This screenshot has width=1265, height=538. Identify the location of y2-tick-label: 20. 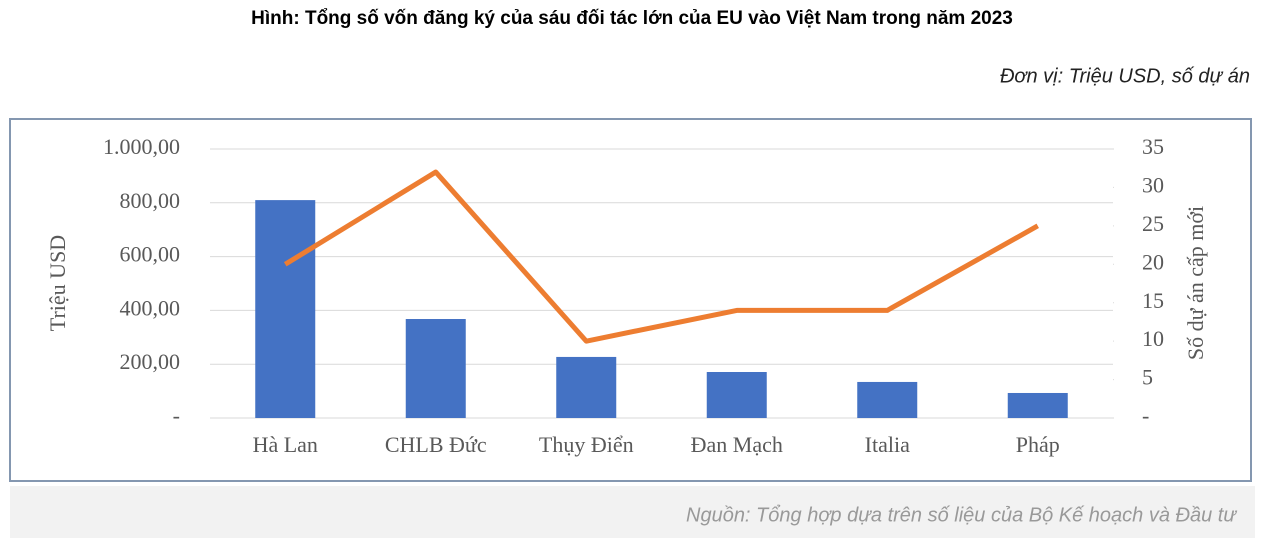
(1153, 261).